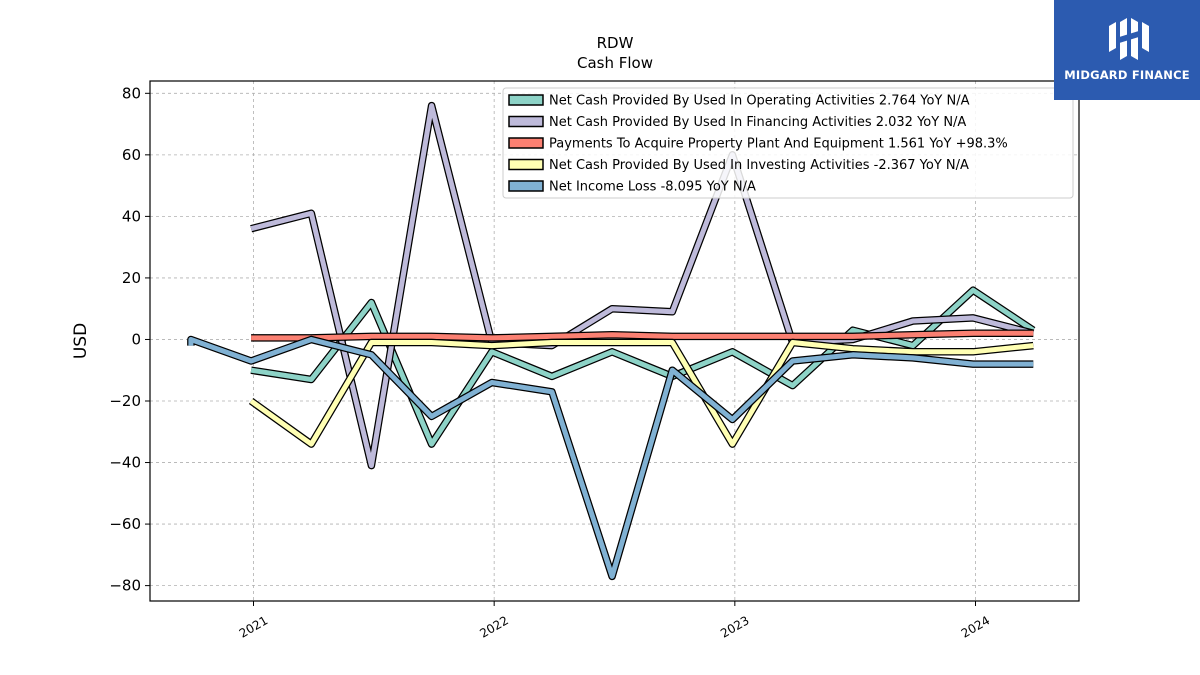  I want to click on brand-logo: MIDGARD FINANCE, so click(1127, 50).